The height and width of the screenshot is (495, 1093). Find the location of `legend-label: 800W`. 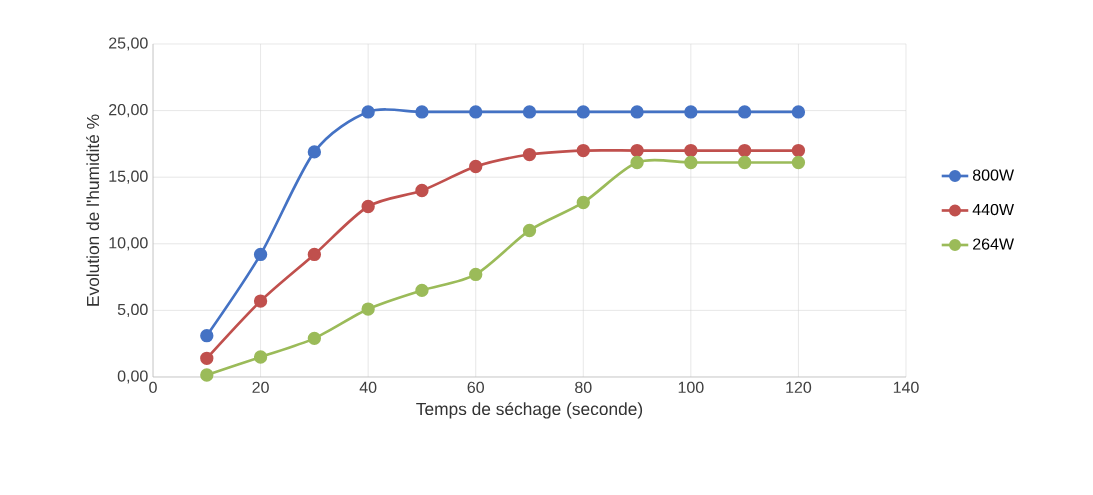

legend-label: 800W is located at coordinates (993, 175).